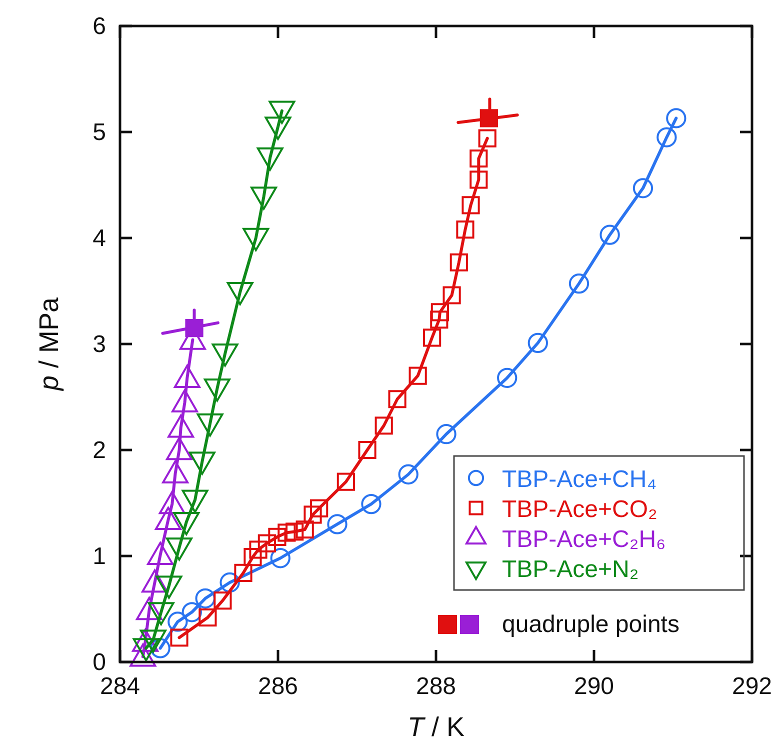  I want to click on legend-label: TBP-Ace+CO₂, so click(580, 509).